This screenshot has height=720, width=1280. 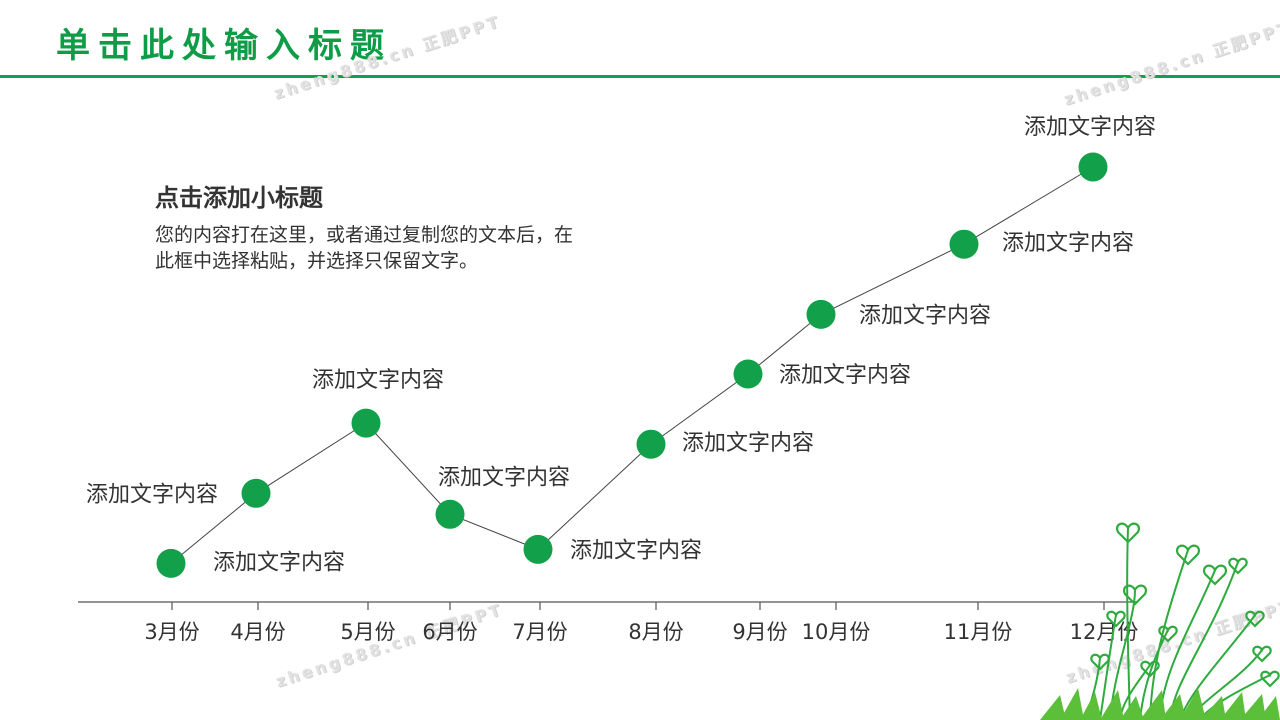 What do you see at coordinates (449, 632) in the screenshot?
I see `x-tick-label: 6月份` at bounding box center [449, 632].